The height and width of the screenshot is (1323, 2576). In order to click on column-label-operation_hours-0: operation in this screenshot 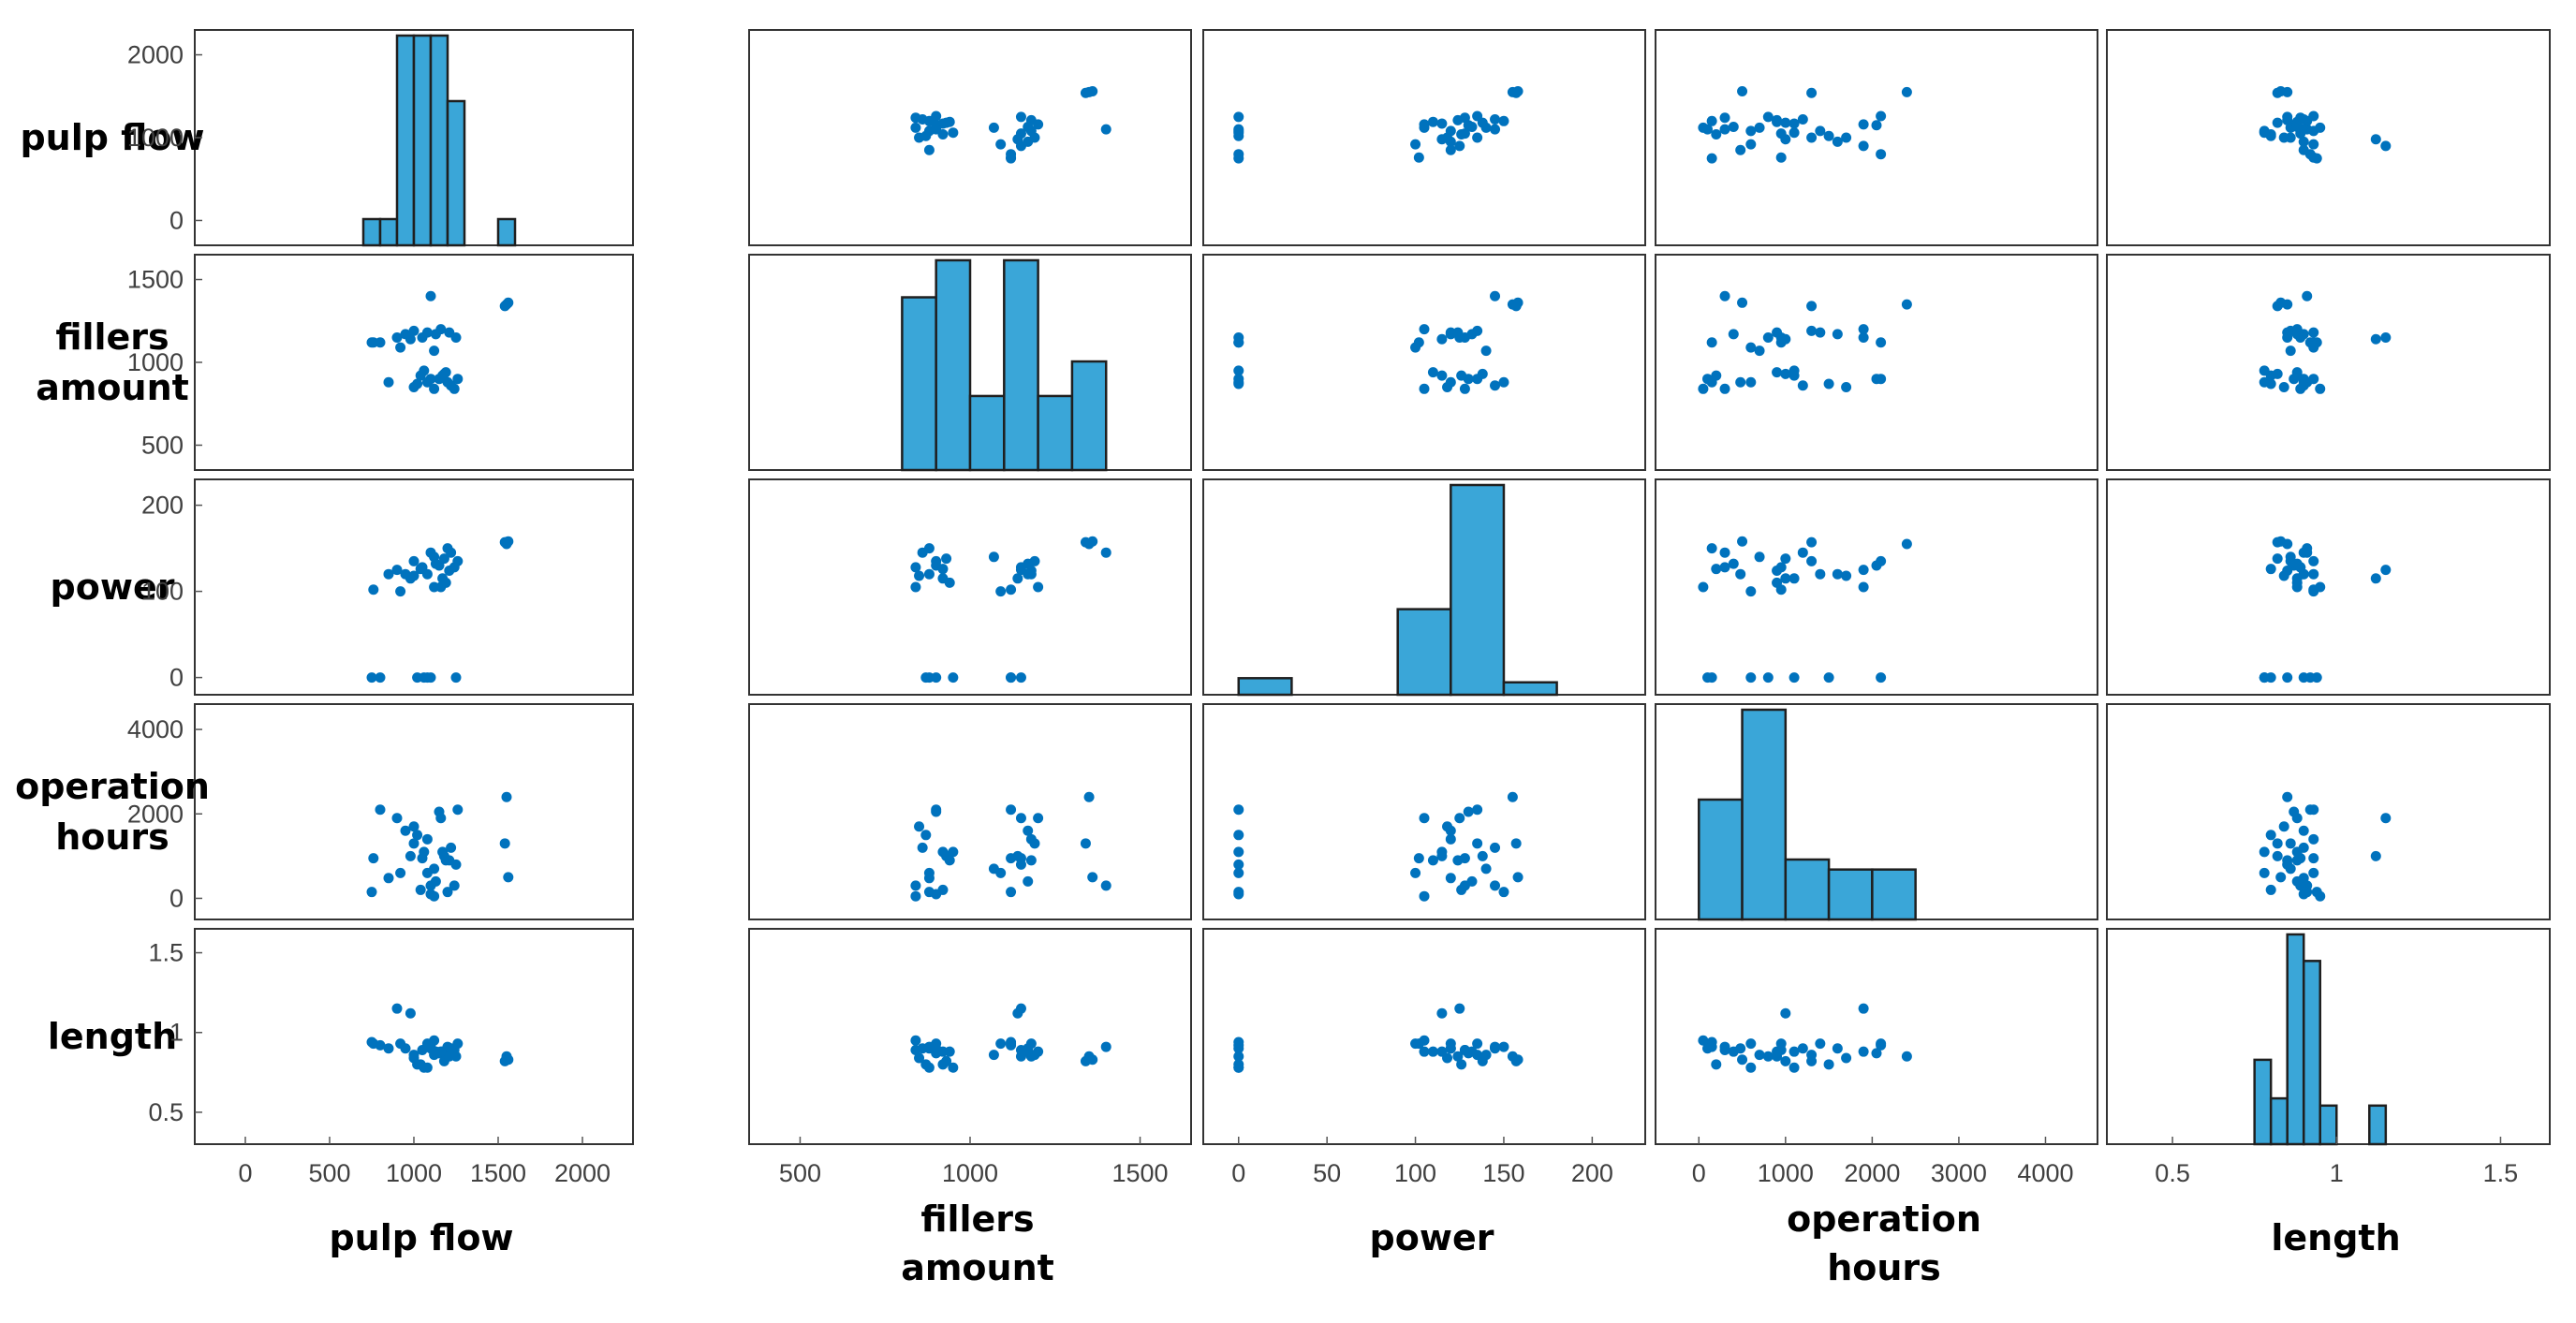, I will do `click(1884, 1219)`.